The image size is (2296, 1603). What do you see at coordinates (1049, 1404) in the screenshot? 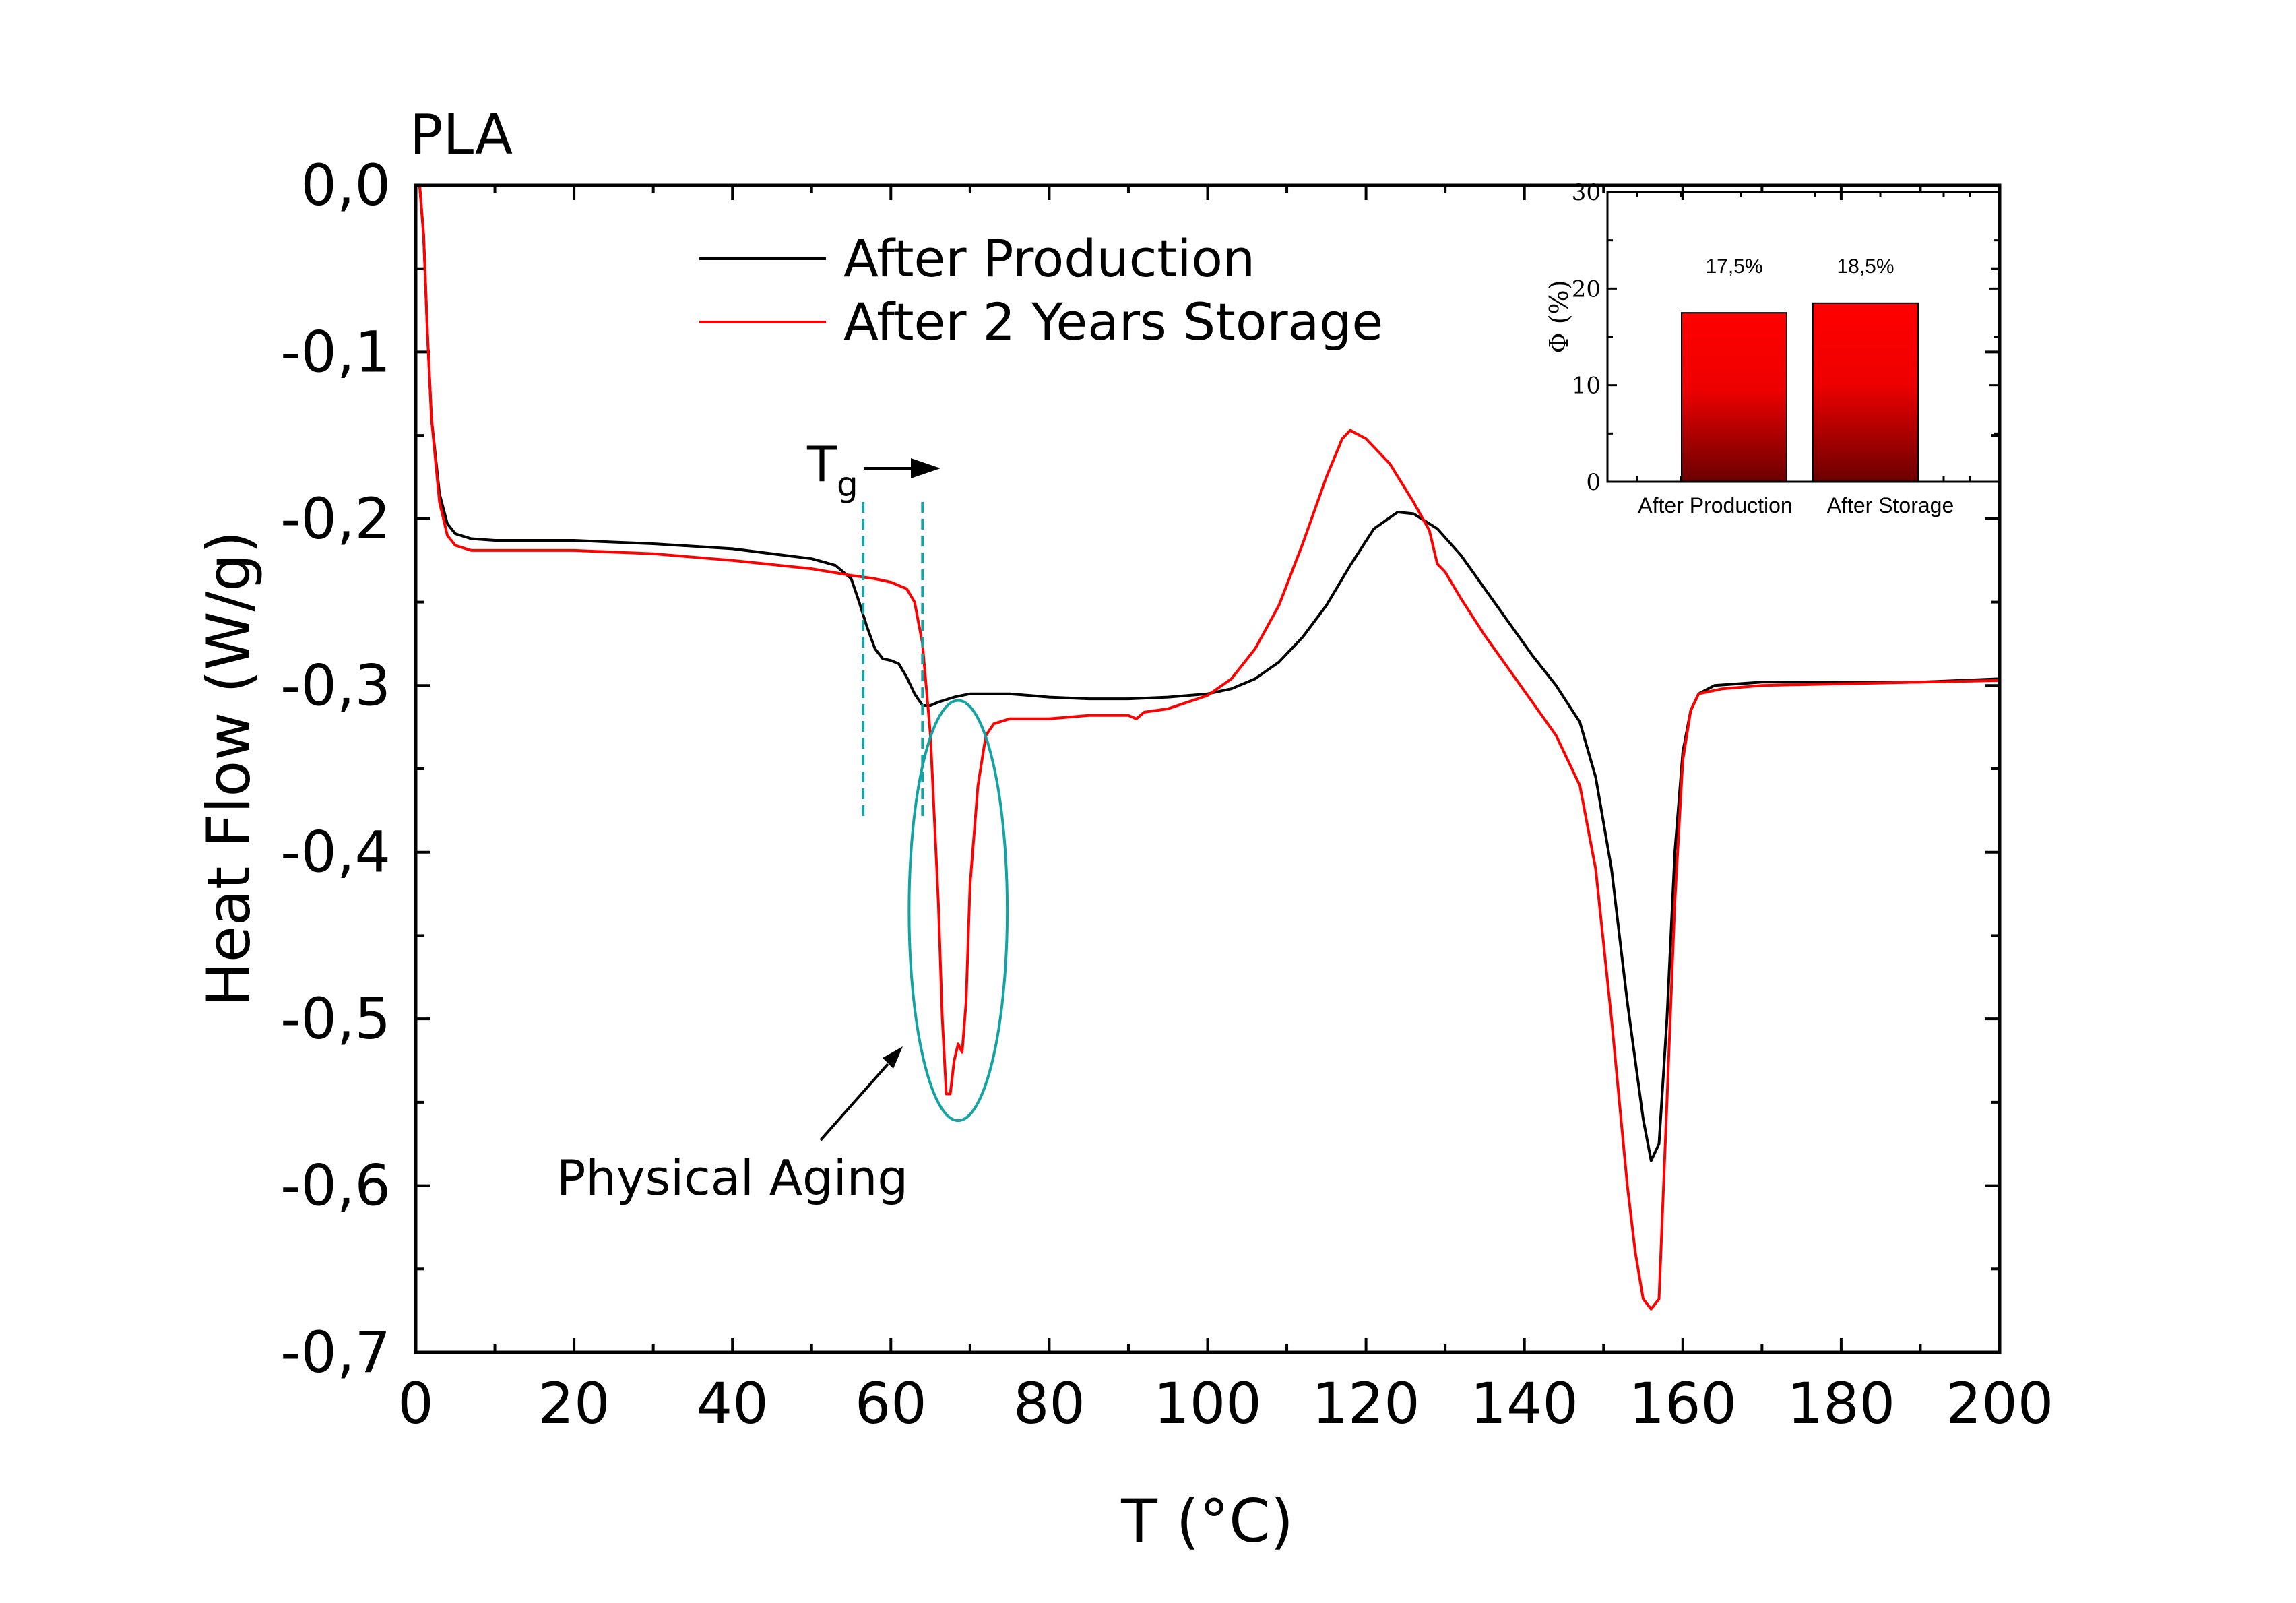
I see `x-tick-label: 80` at bounding box center [1049, 1404].